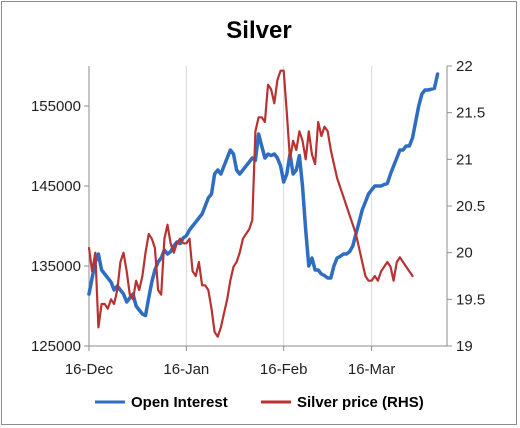  What do you see at coordinates (464, 346) in the screenshot?
I see `right-tick-label: 19` at bounding box center [464, 346].